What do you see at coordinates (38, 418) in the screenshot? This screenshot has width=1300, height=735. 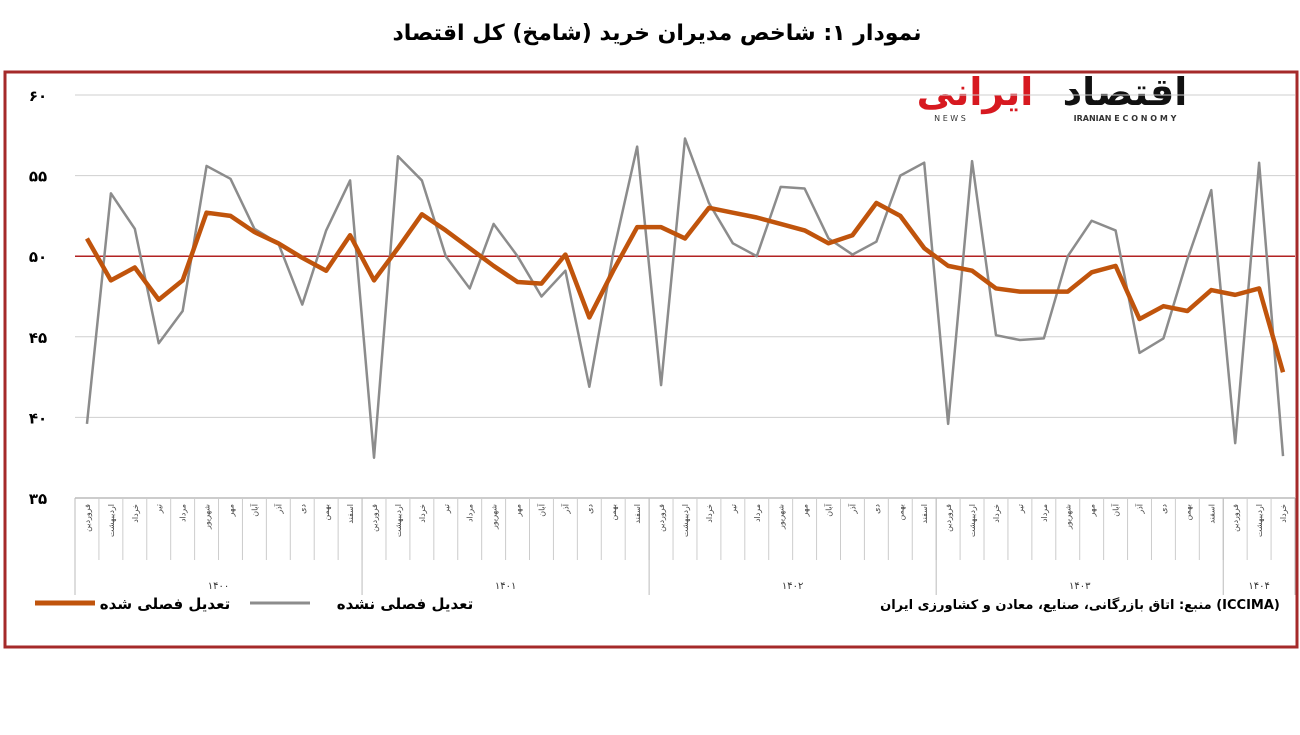 I see `y-tick-label: ۴۰` at bounding box center [38, 418].